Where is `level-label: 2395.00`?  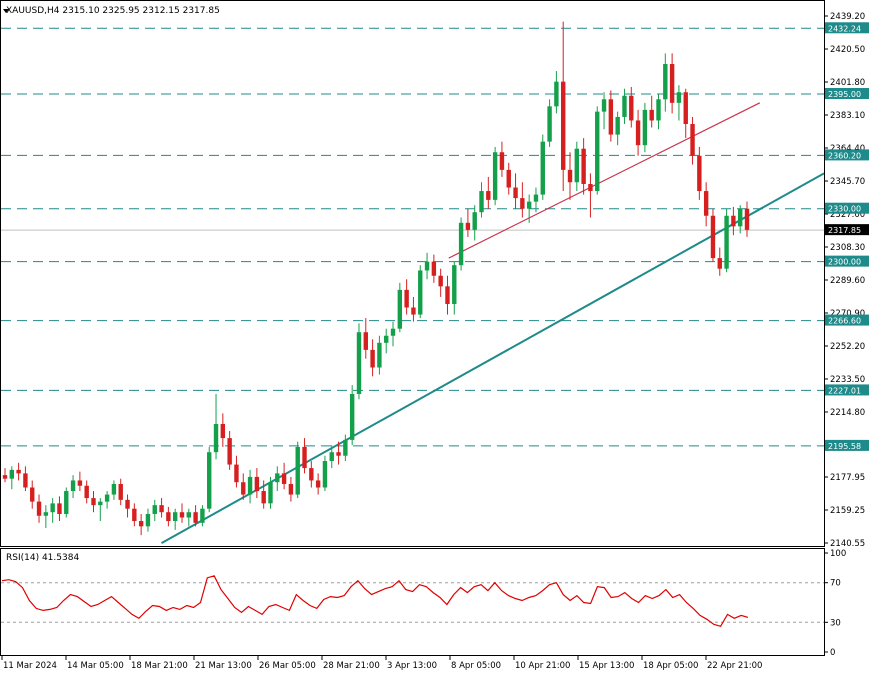
level-label: 2395.00 is located at coordinates (844, 94).